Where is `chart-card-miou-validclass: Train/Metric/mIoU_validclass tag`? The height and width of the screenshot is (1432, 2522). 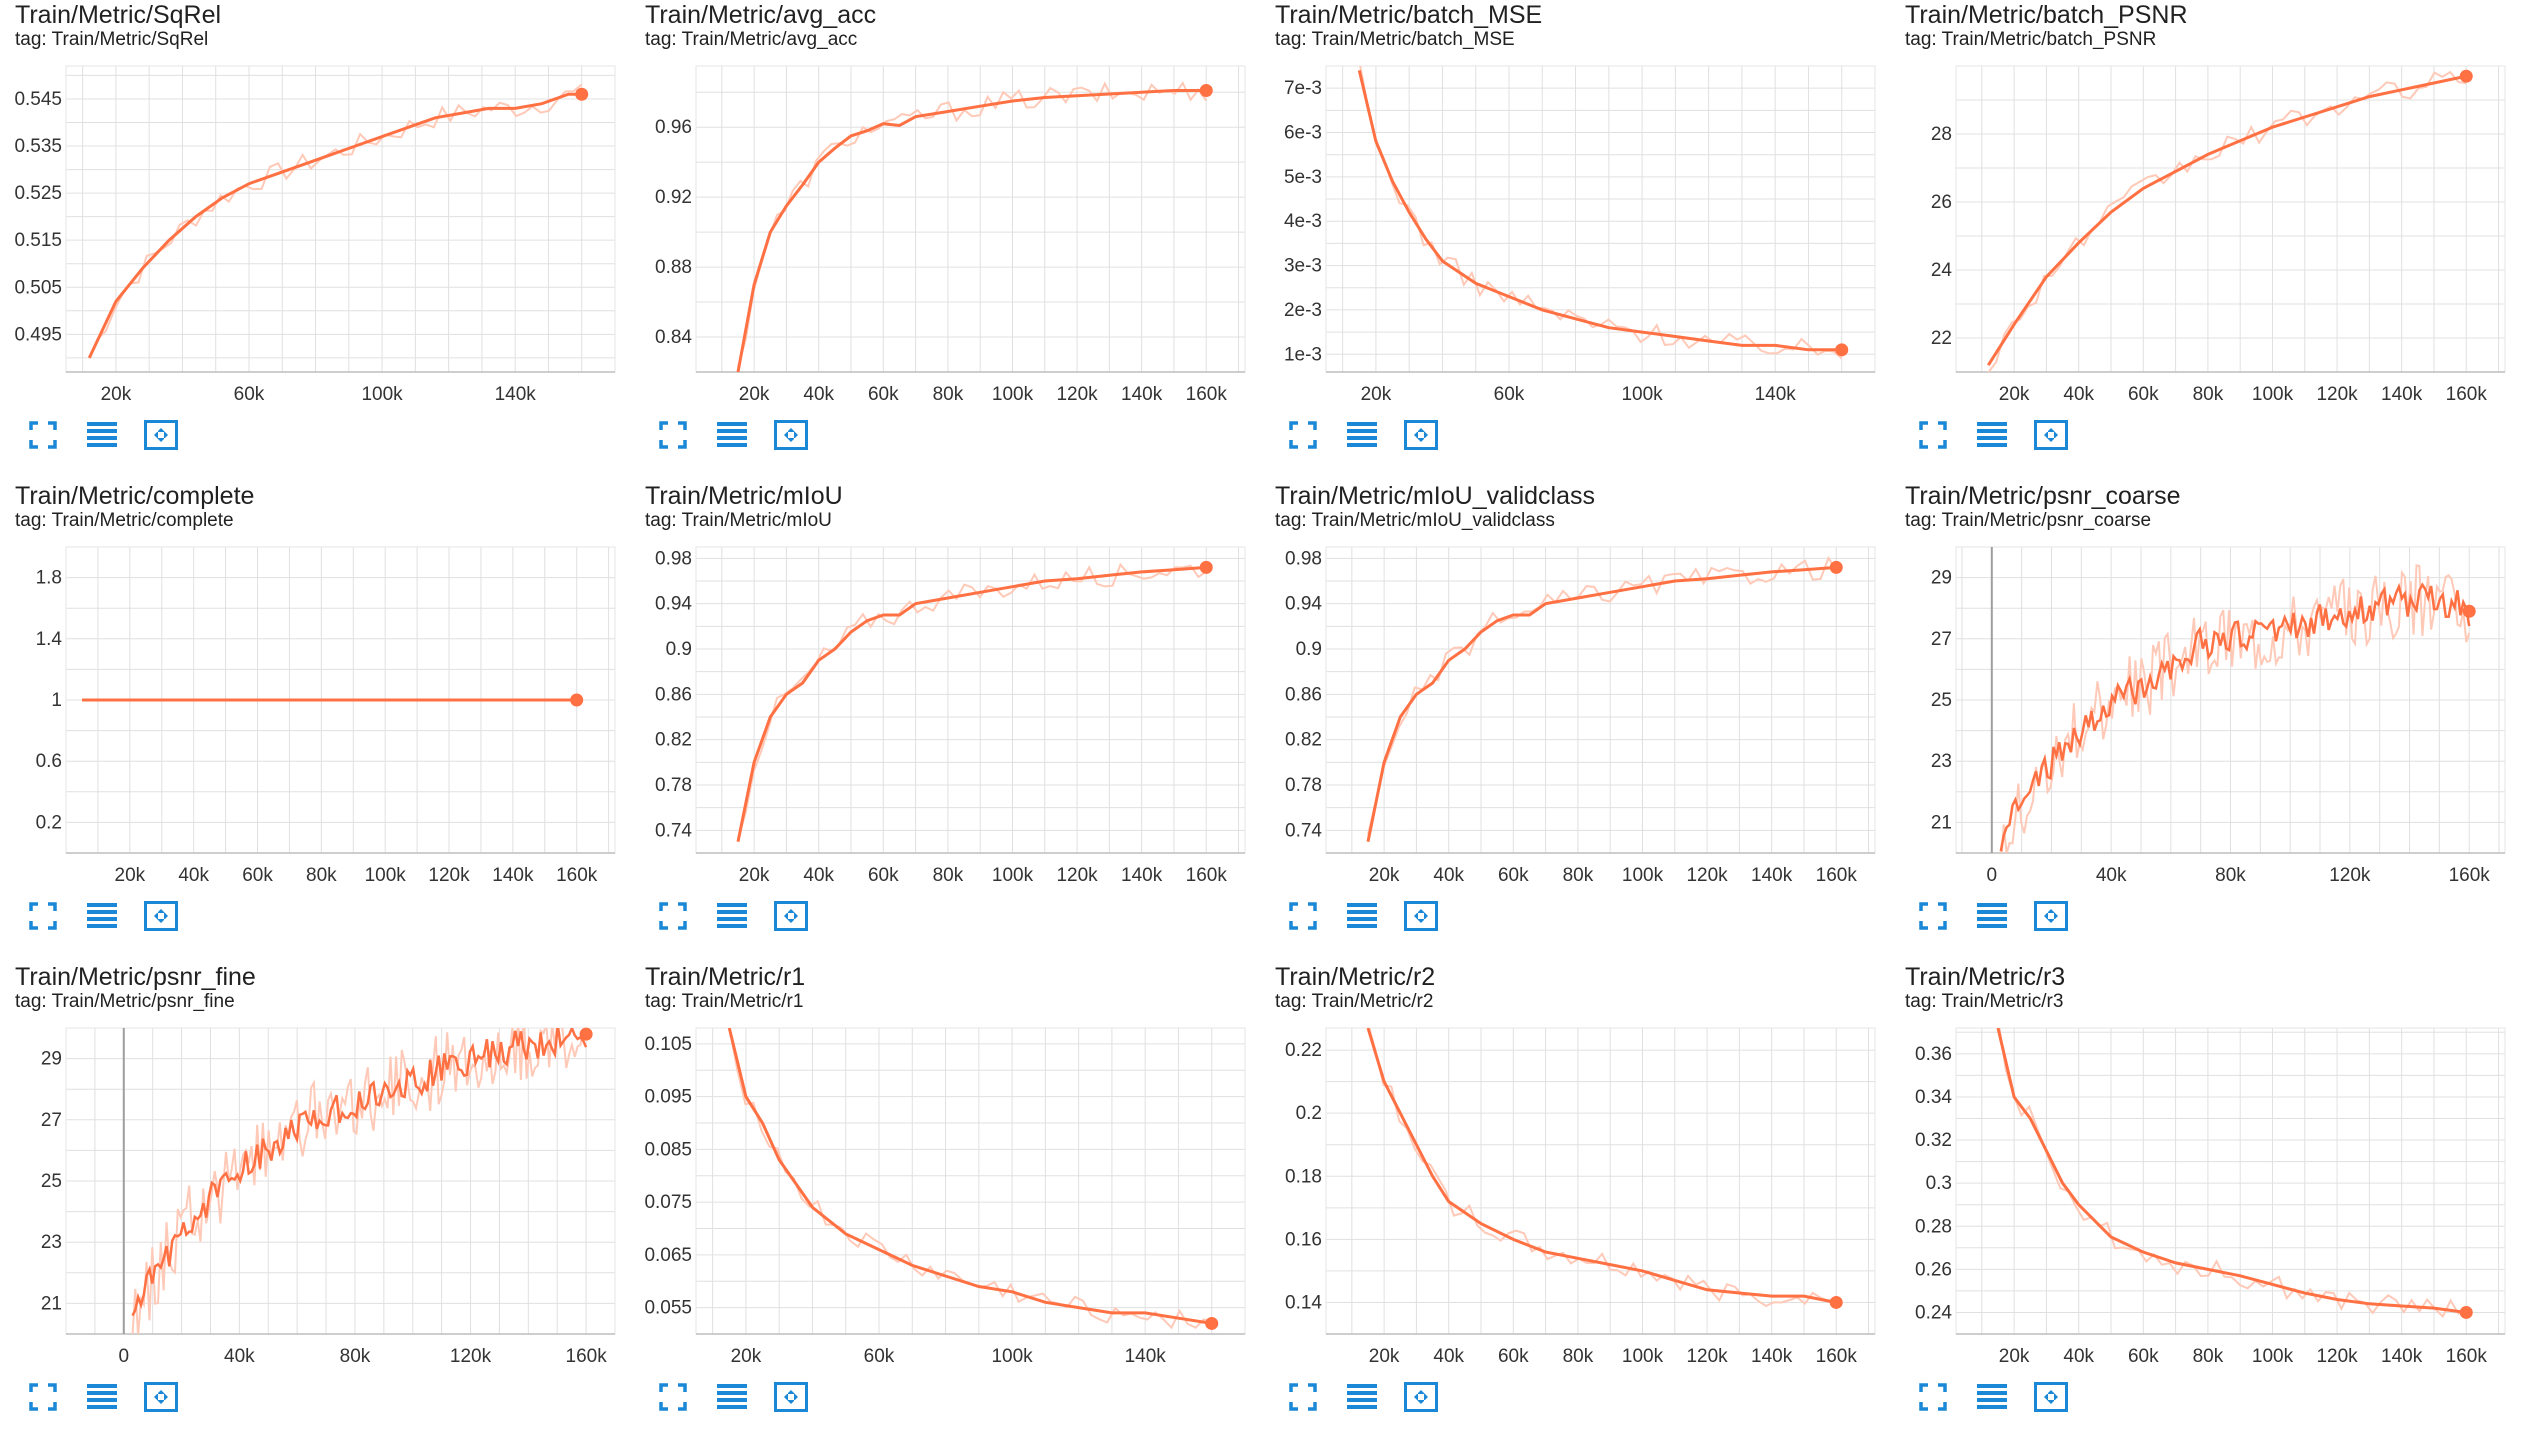
chart-card-miou-validclass: Train/Metric/mIoU_validclass tag is located at coordinates (1570, 716).